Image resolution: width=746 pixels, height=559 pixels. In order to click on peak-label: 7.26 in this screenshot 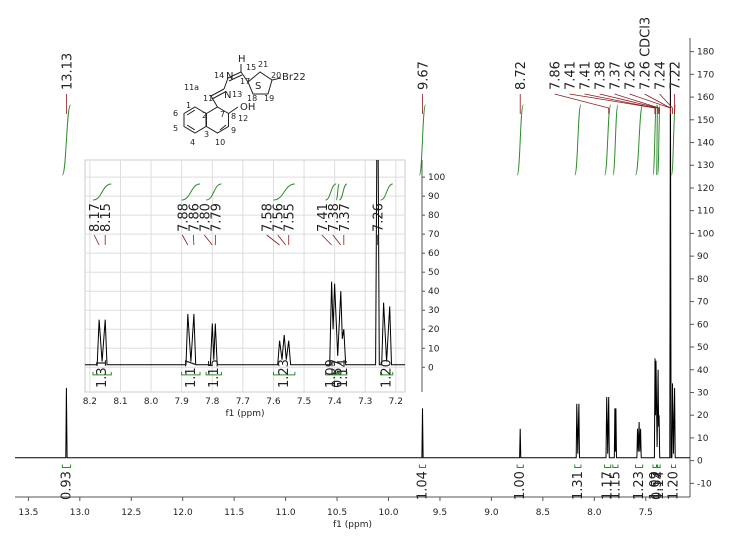, I will do `click(631, 75)`.